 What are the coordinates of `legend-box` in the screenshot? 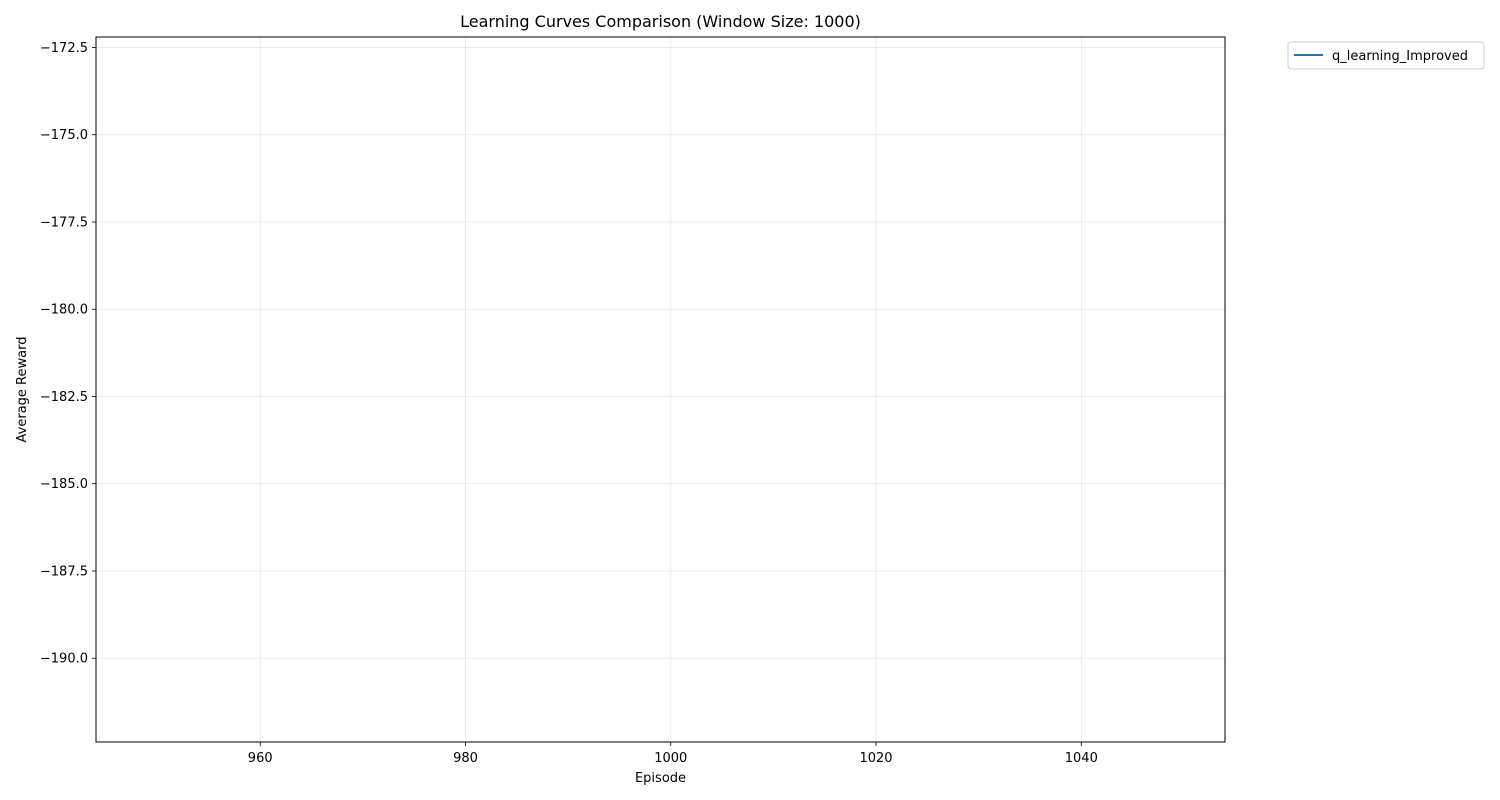 It's located at (1386, 55).